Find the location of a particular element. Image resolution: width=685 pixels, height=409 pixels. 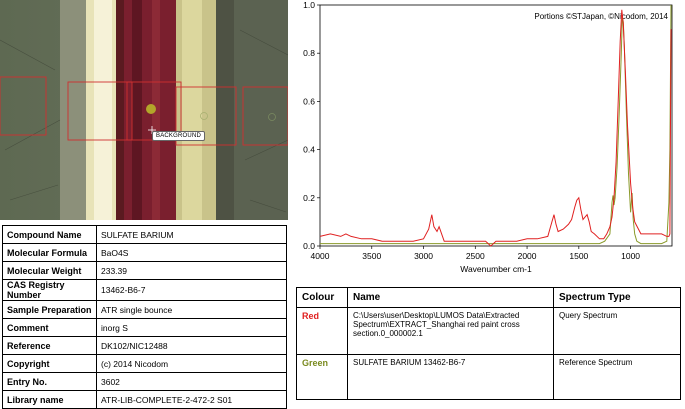

background-label: BACKGROUND is located at coordinates (179, 136).